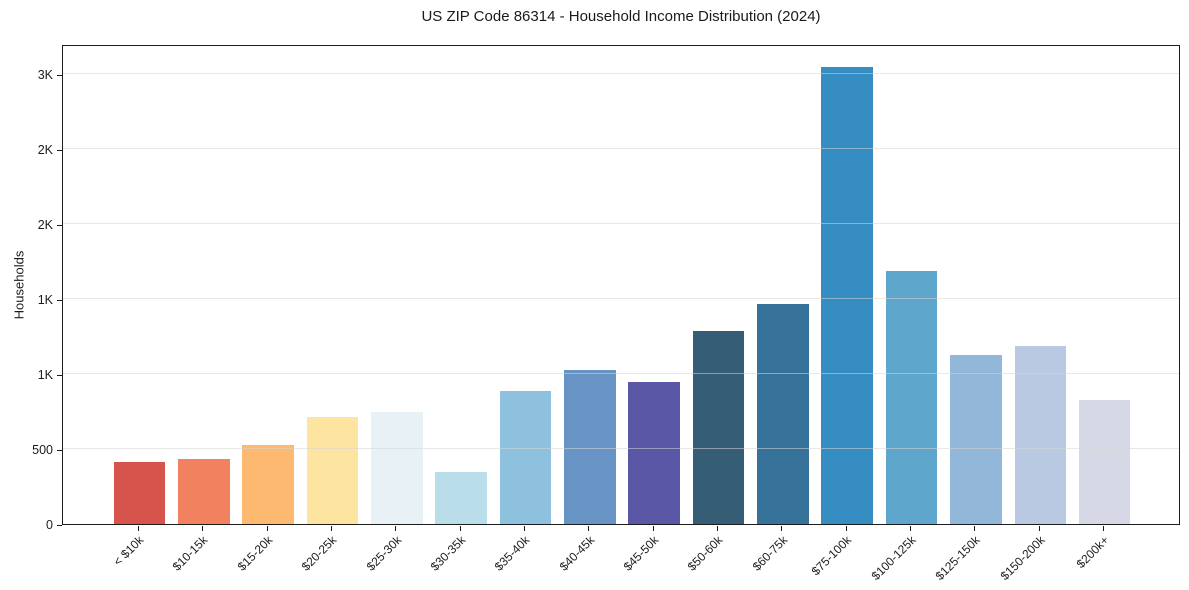 The image size is (1189, 590). What do you see at coordinates (45, 75) in the screenshot?
I see `y-tick-label-3000: 3K` at bounding box center [45, 75].